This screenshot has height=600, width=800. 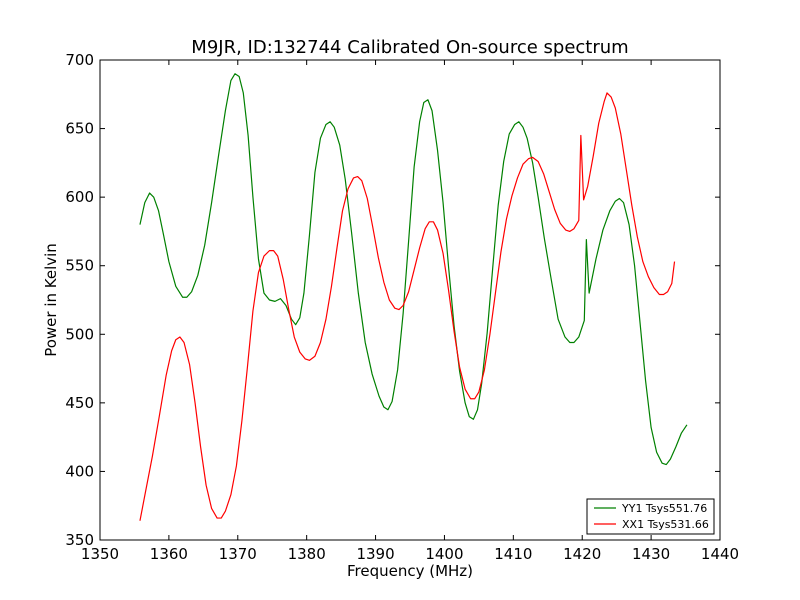 I want to click on y-tick-label: 700, so click(x=79, y=60).